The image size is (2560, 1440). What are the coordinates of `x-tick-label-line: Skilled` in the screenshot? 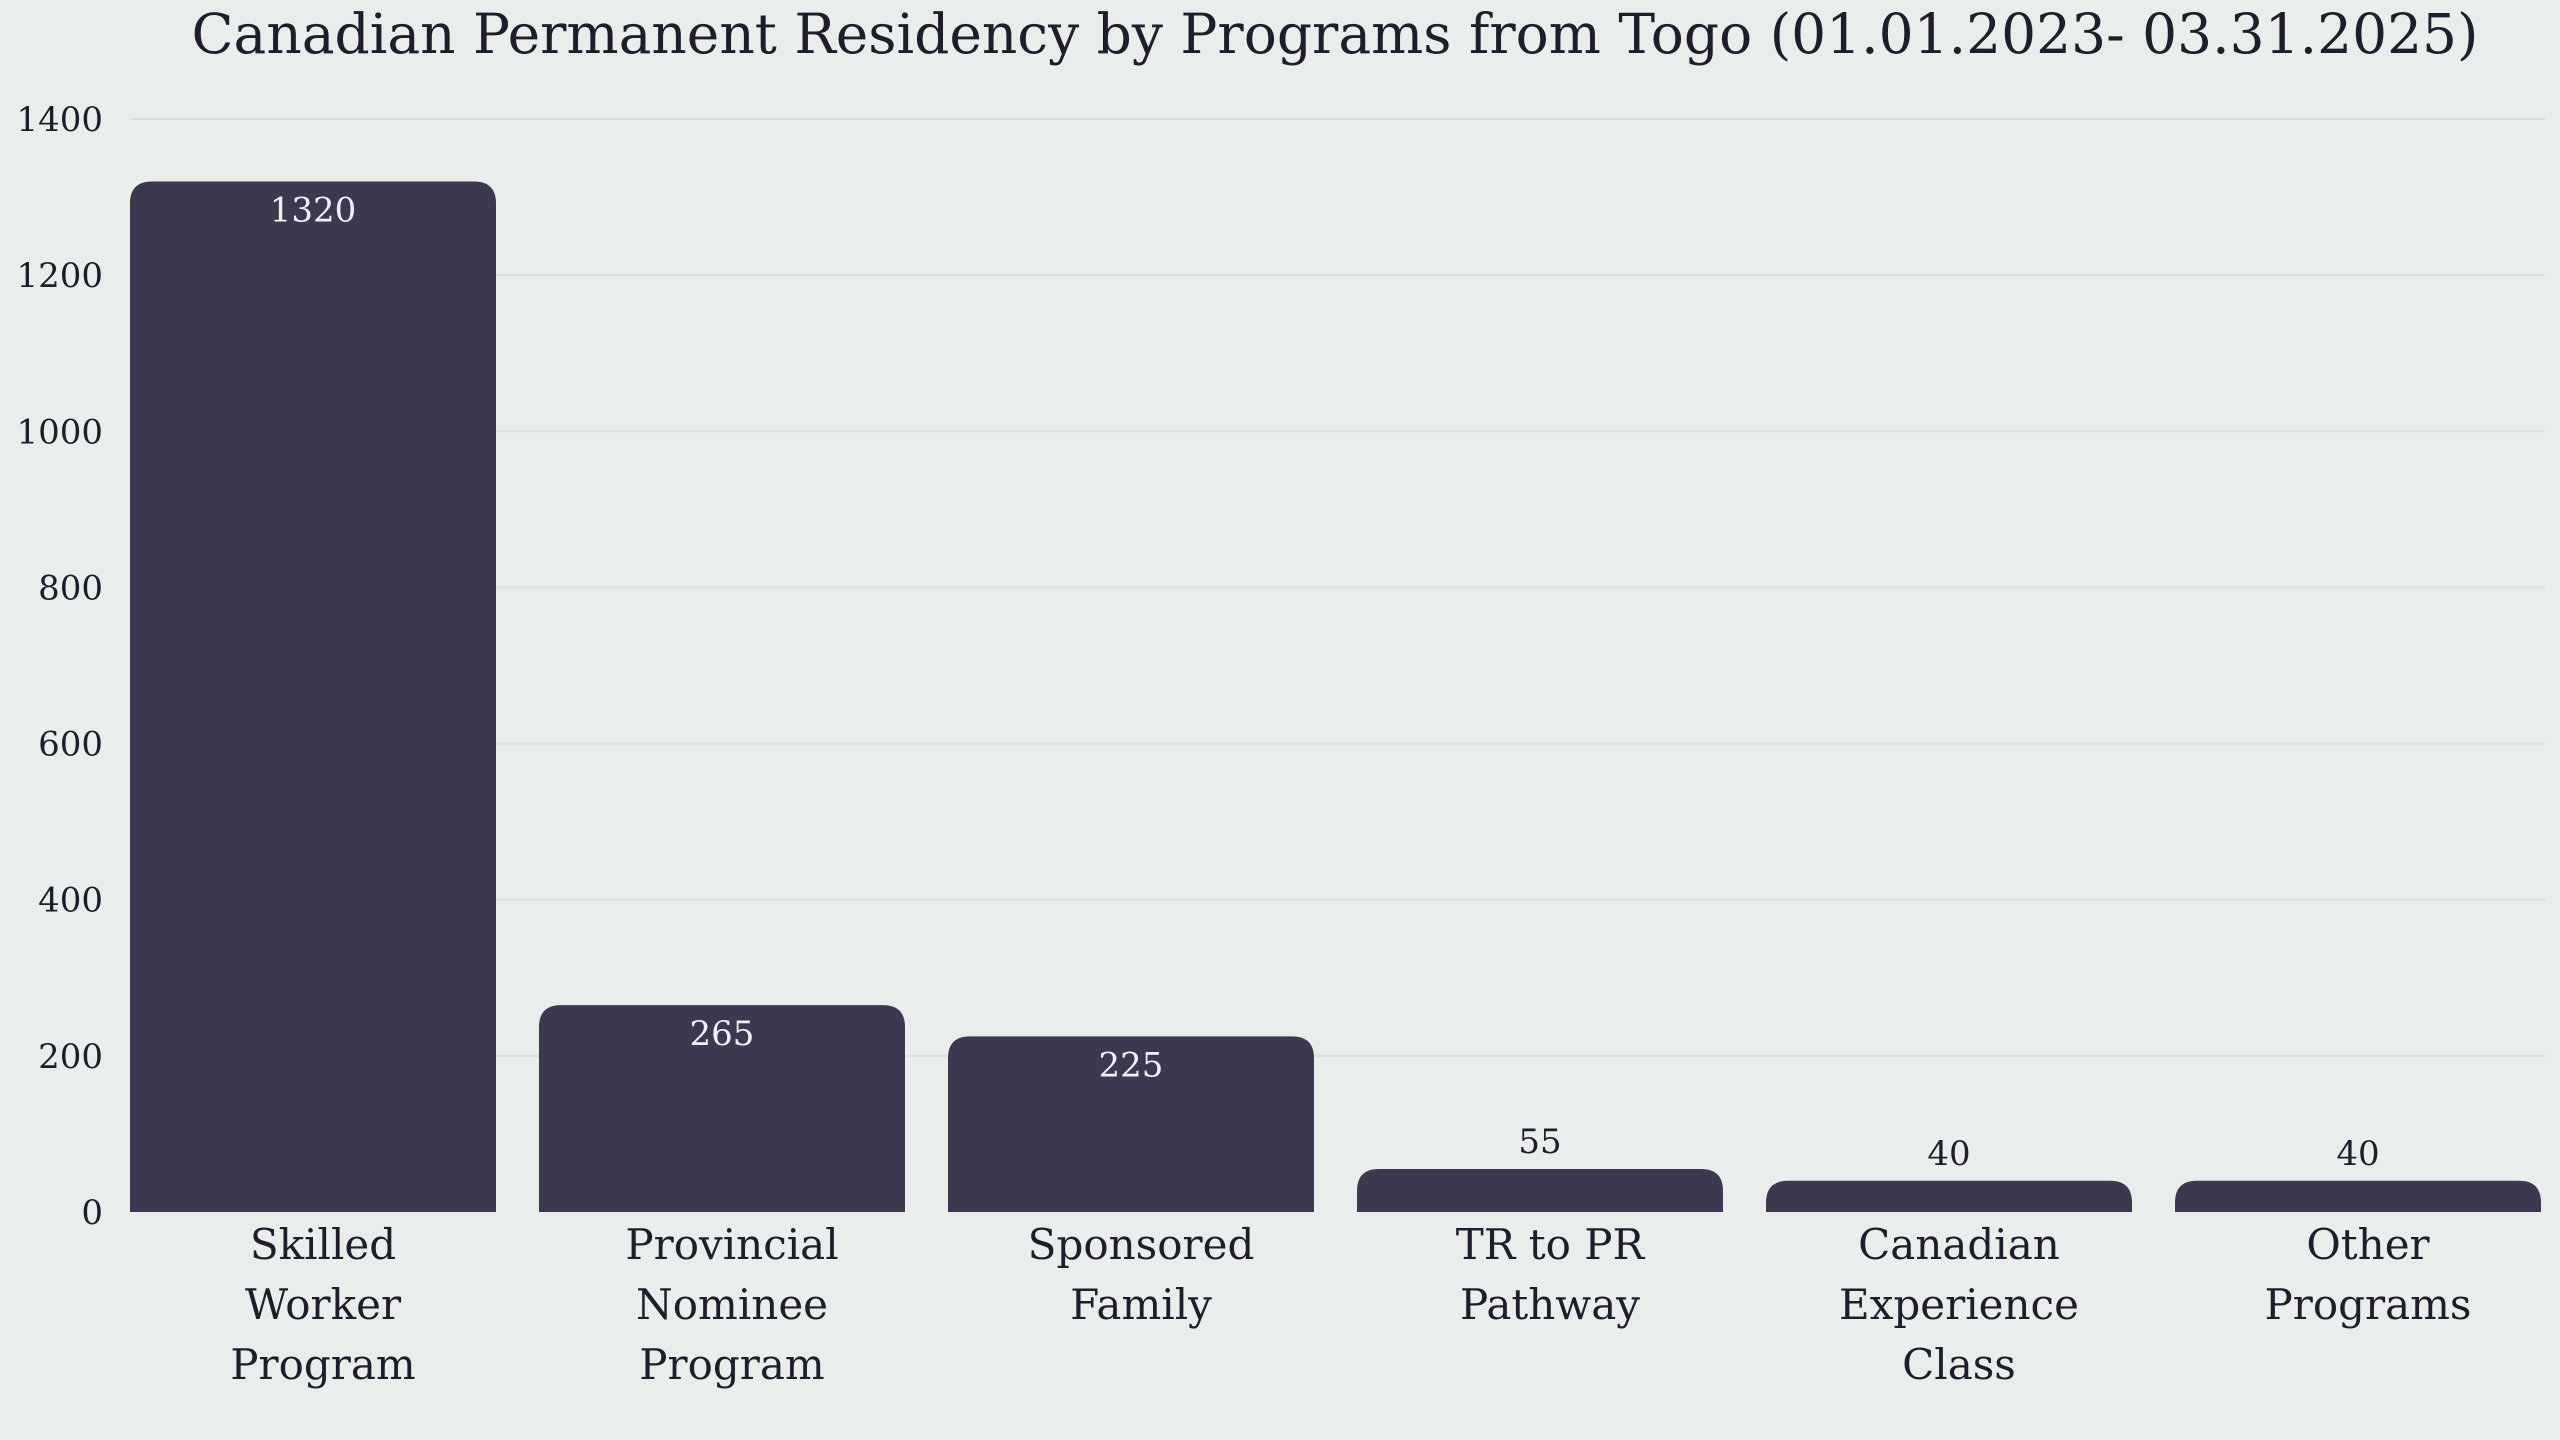 It's located at (323, 1244).